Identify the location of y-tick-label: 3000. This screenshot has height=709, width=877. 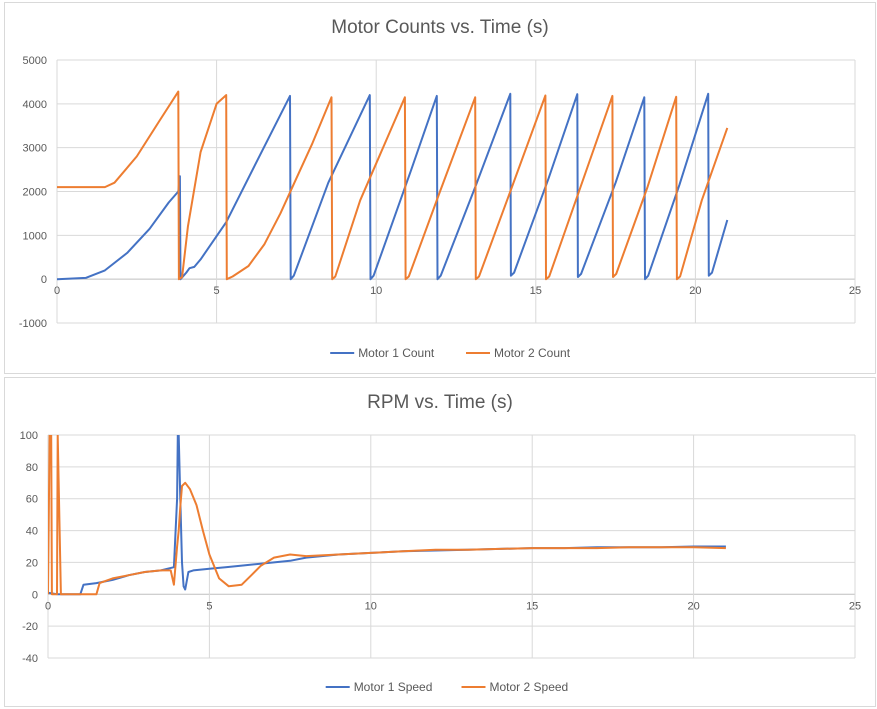
(35, 149).